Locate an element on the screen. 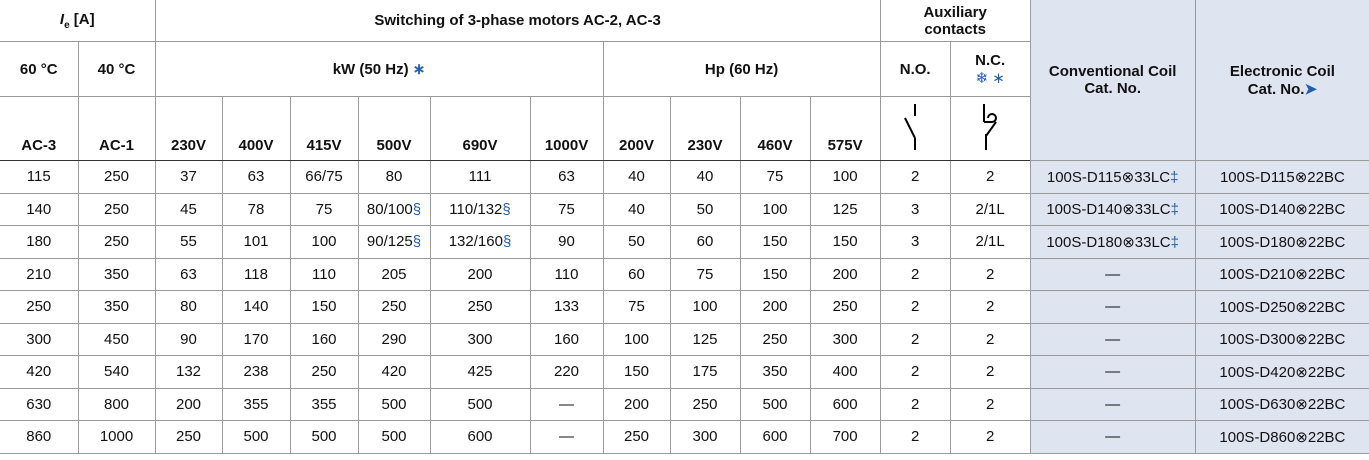 The height and width of the screenshot is (460, 1369). table-cell: 50 is located at coordinates (637, 242).